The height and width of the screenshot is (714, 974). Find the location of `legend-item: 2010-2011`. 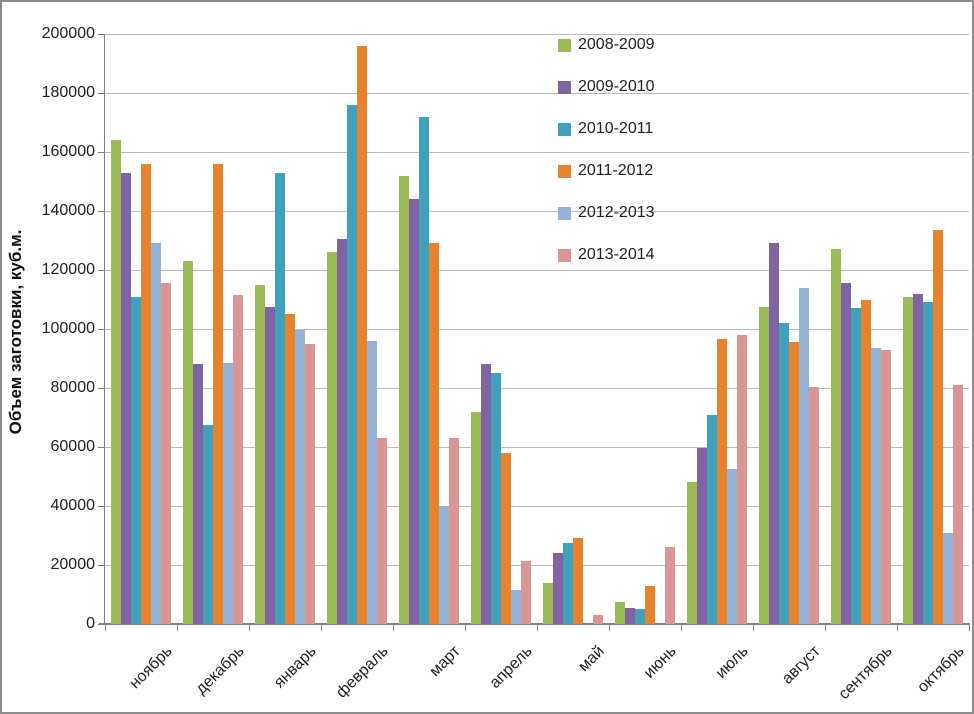

legend-item: 2010-2011 is located at coordinates (606, 129).